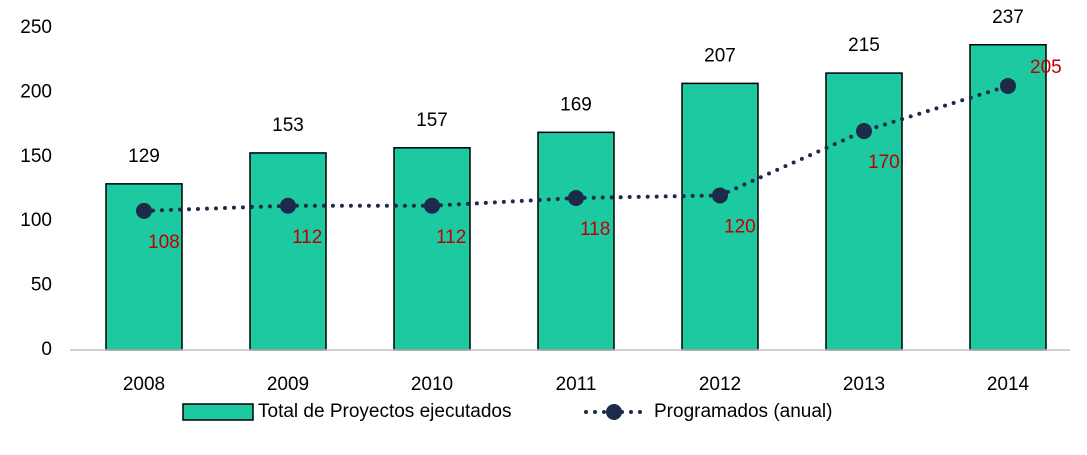  I want to click on legend-swatch, so click(218, 412).